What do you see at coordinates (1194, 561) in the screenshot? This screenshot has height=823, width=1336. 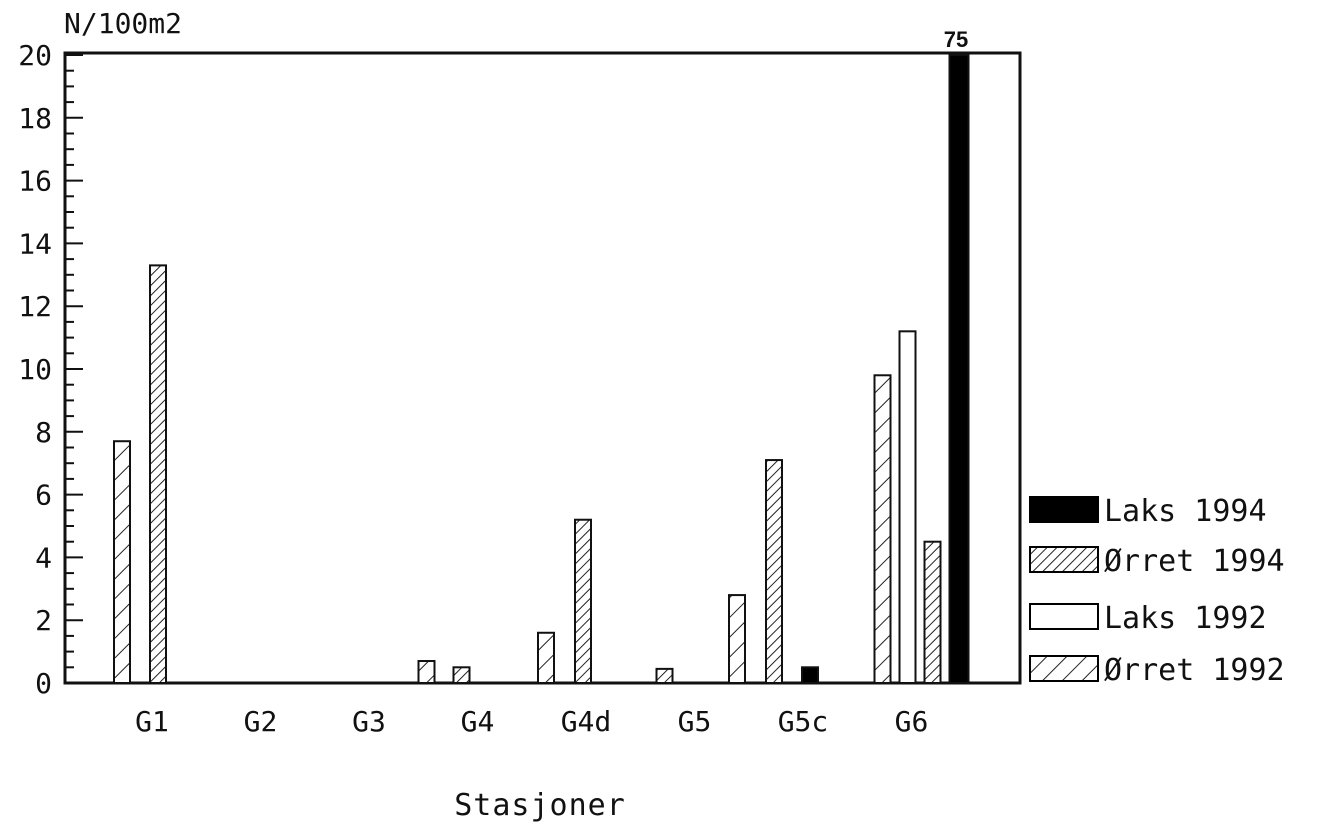 I see `legend-label-orret-1994: Ørret 1994` at bounding box center [1194, 561].